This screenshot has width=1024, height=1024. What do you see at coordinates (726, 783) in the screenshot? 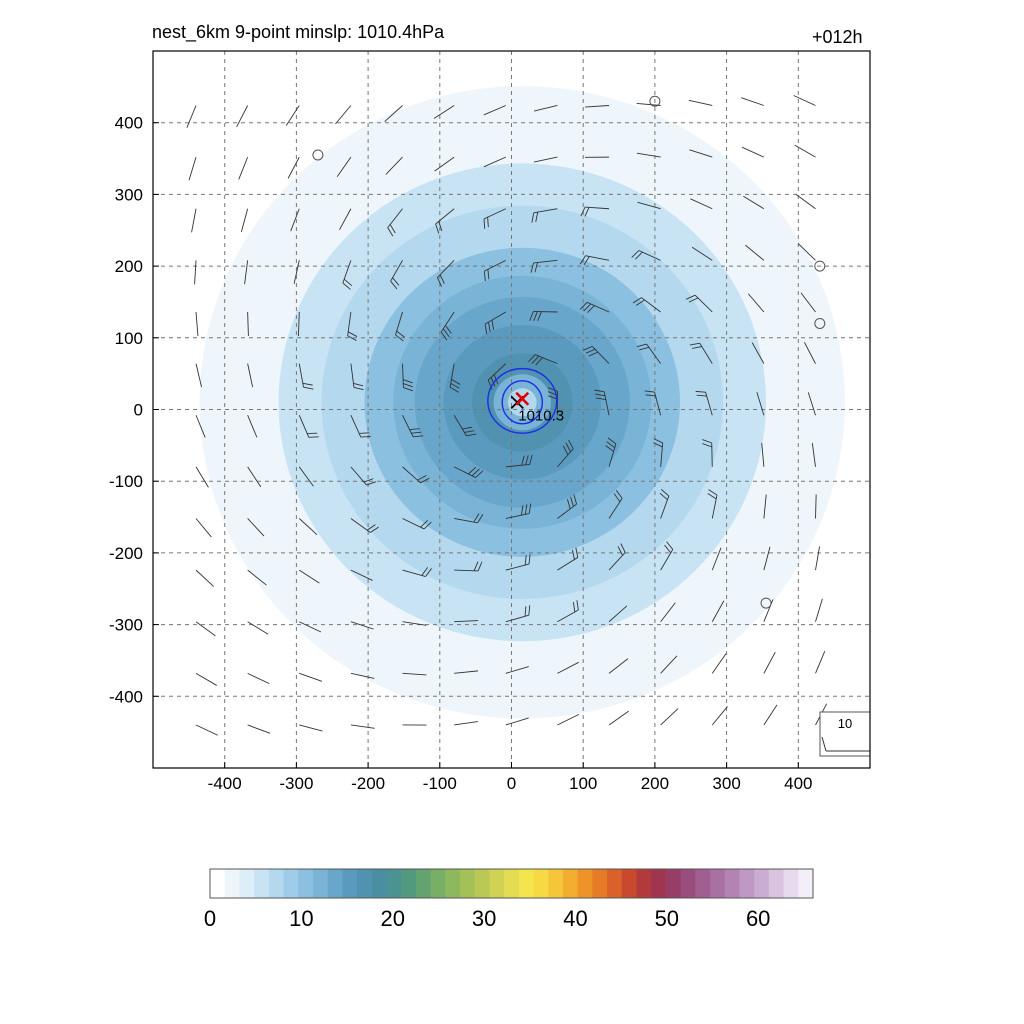
I see `x-tick-label-7: 300` at bounding box center [726, 783].